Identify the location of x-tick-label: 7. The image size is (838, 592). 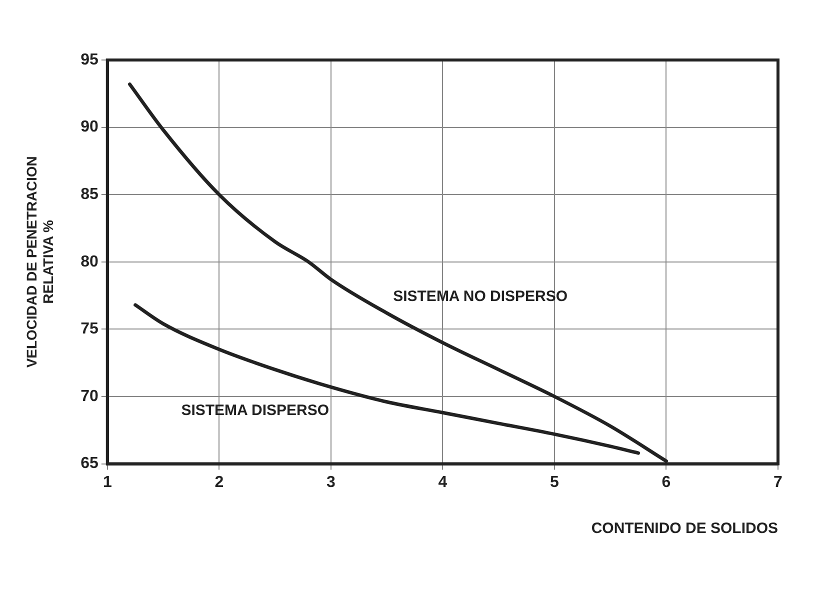
(778, 482).